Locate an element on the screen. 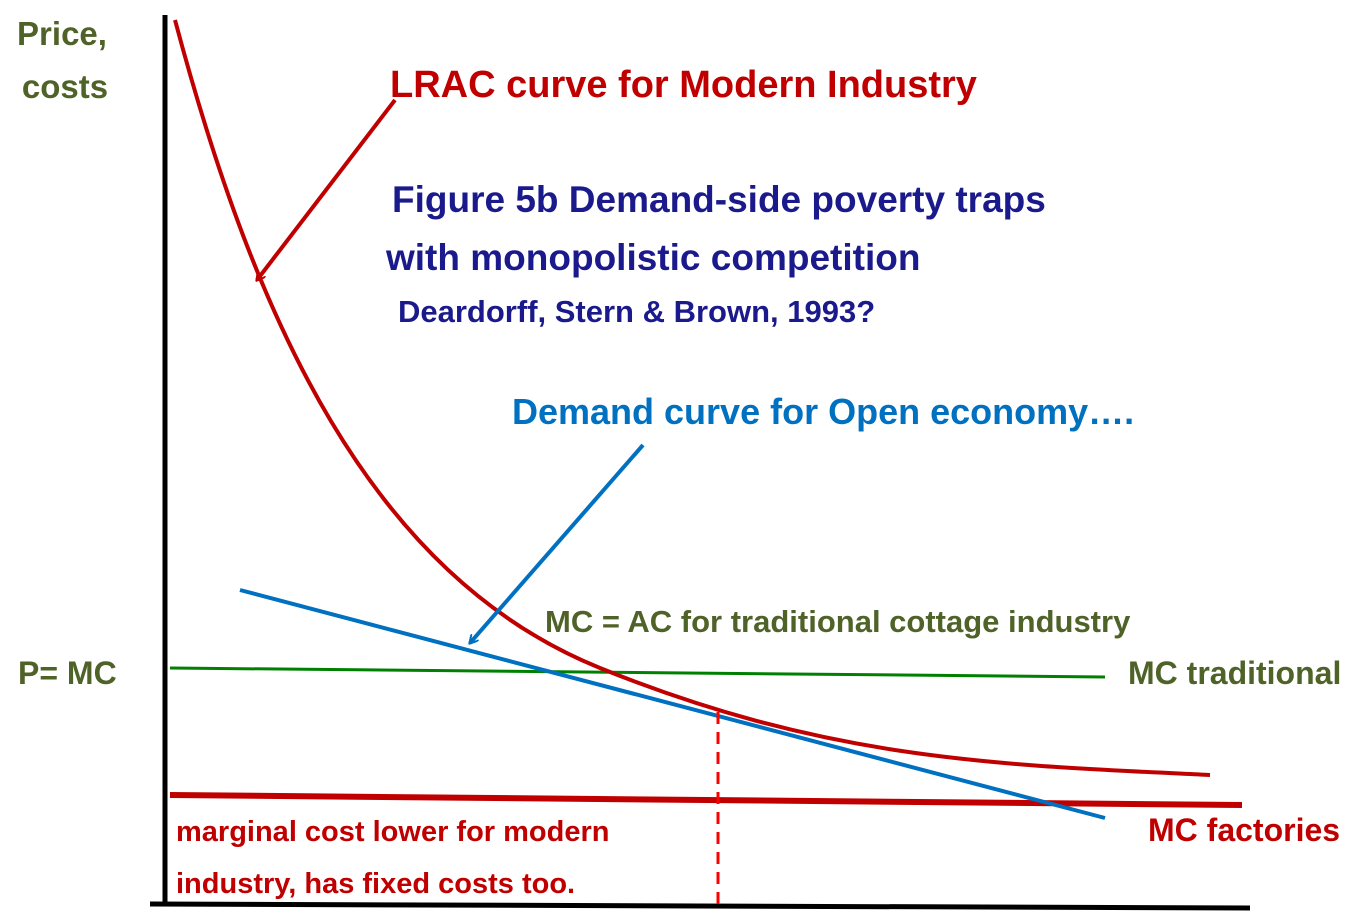  title: Figure 5b Demand-side poverty traps is located at coordinates (719, 199).